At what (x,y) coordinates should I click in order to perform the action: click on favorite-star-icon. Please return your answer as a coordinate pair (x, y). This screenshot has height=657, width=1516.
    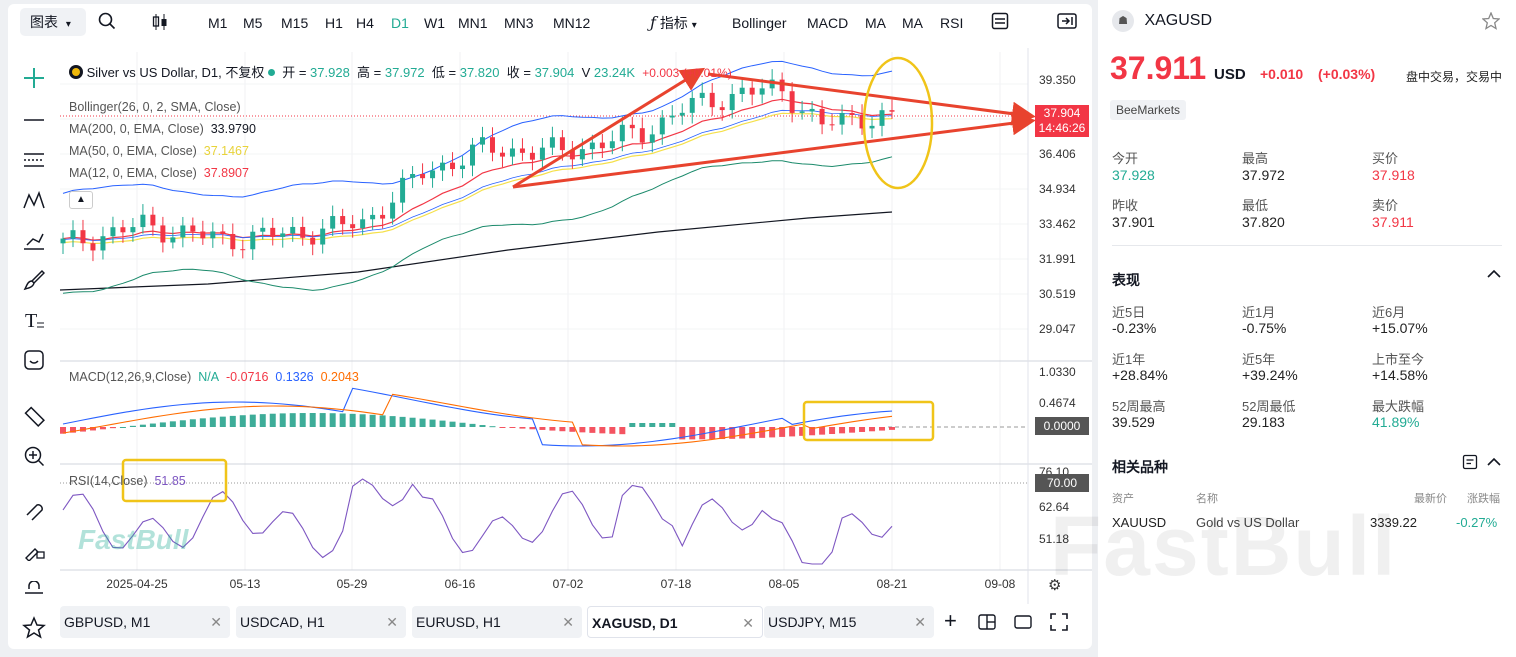
    Looking at the image, I should click on (34, 628).